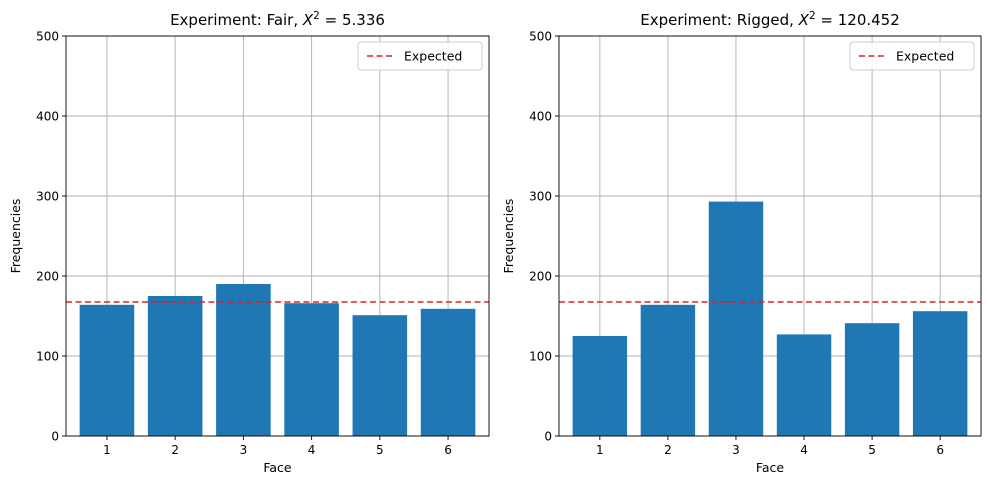 This screenshot has width=989, height=493. What do you see at coordinates (277, 19) in the screenshot?
I see `chart-title: Experiment: Fair, X2 = 5.336` at bounding box center [277, 19].